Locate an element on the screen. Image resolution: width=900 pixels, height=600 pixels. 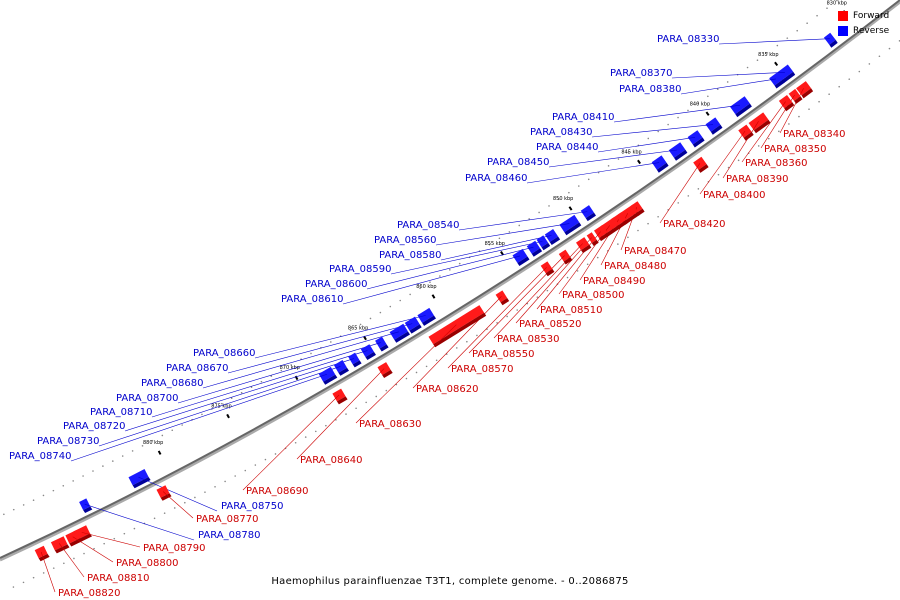
legend-forward: Forward is located at coordinates (863, 15).